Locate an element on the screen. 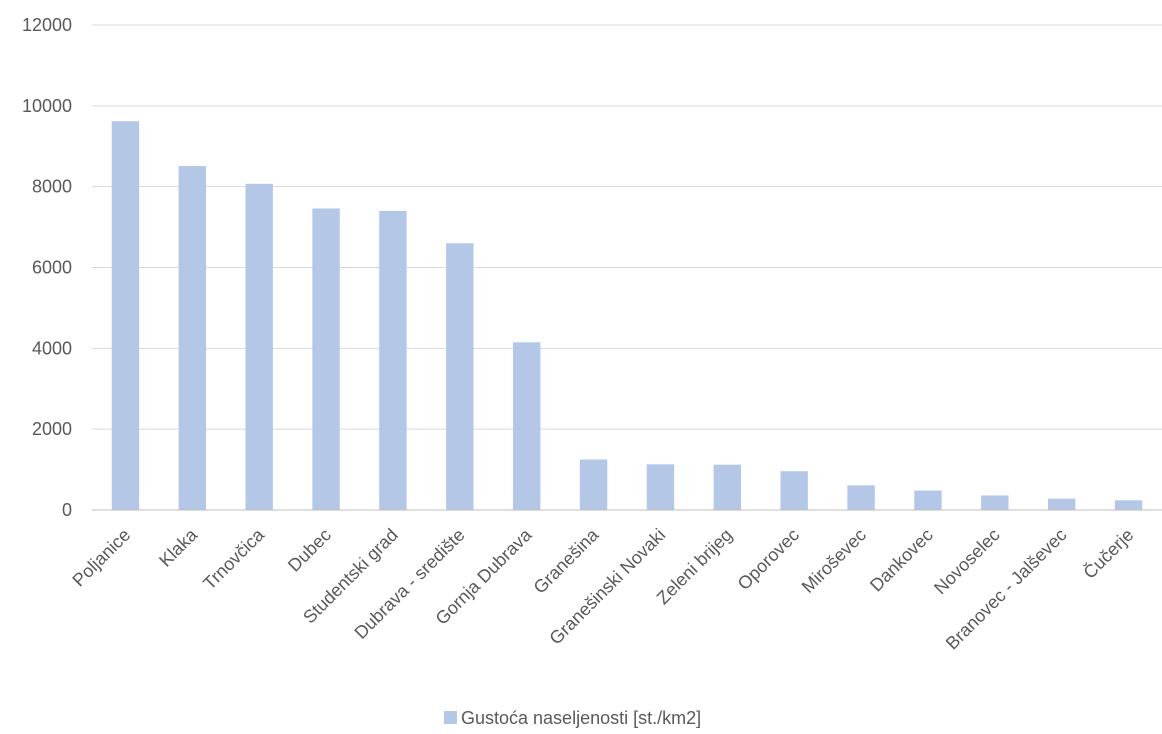 The height and width of the screenshot is (734, 1162). y-axis-ticks: 0 2000 4000 6000 8000 10000 12000 is located at coordinates (47, 267).